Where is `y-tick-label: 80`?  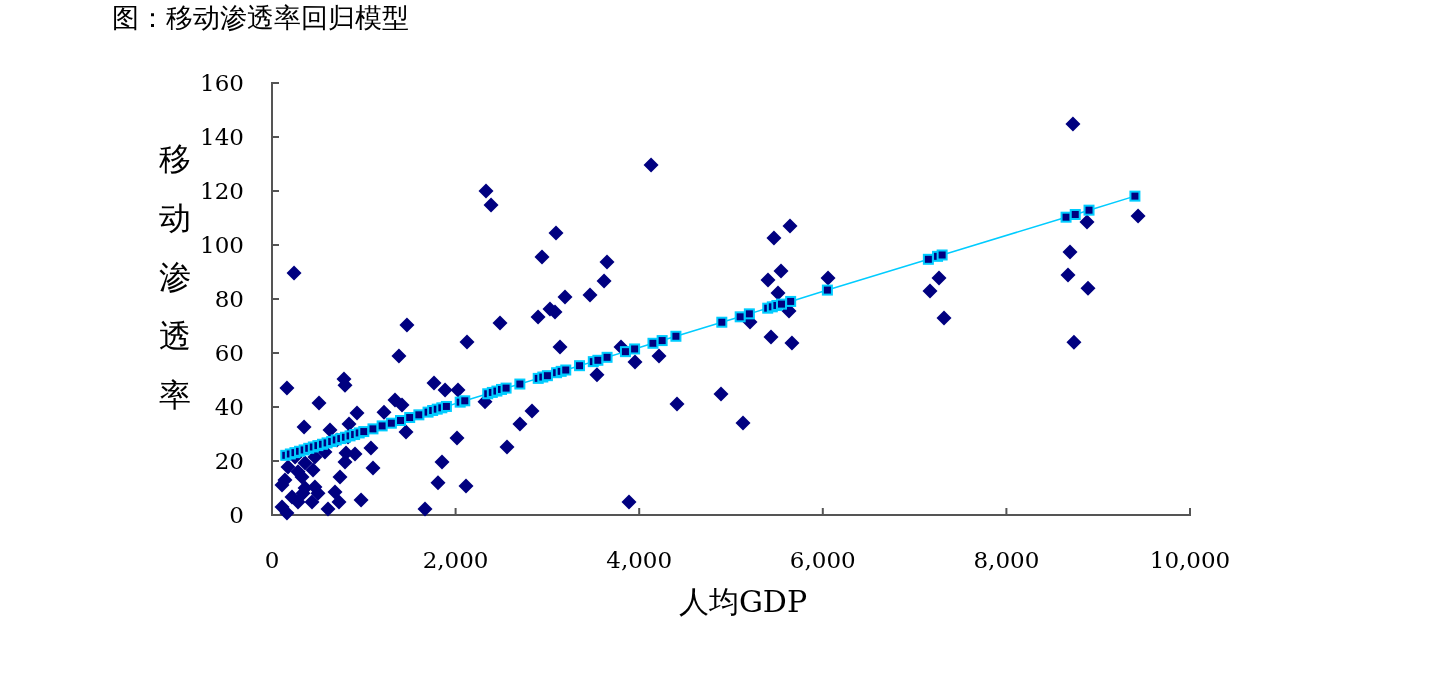
y-tick-label: 80 is located at coordinates (229, 299).